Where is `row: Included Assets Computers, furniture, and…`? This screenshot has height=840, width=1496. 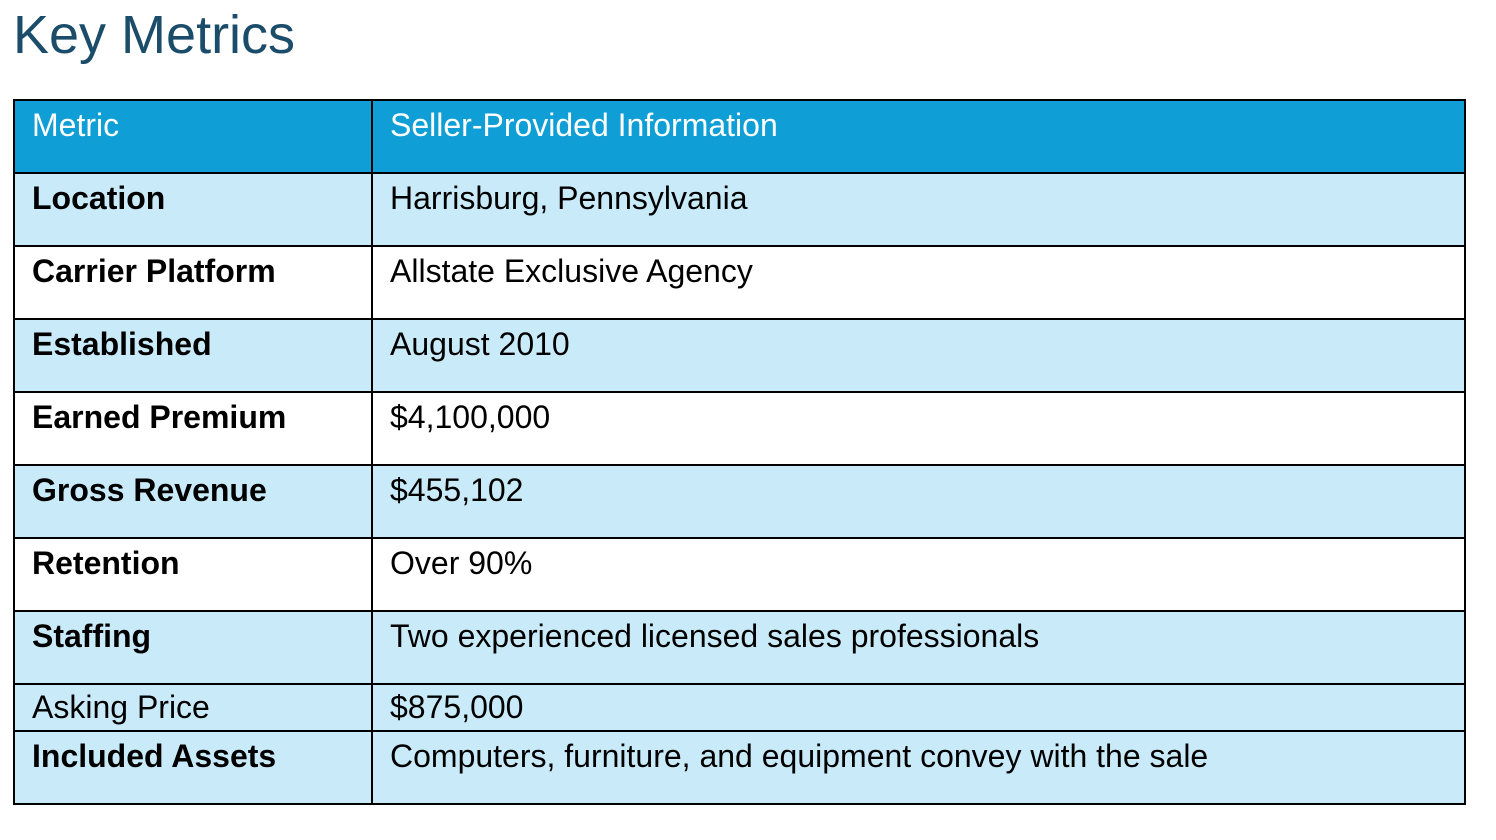
row: Included Assets Computers, furniture, and… is located at coordinates (739, 767).